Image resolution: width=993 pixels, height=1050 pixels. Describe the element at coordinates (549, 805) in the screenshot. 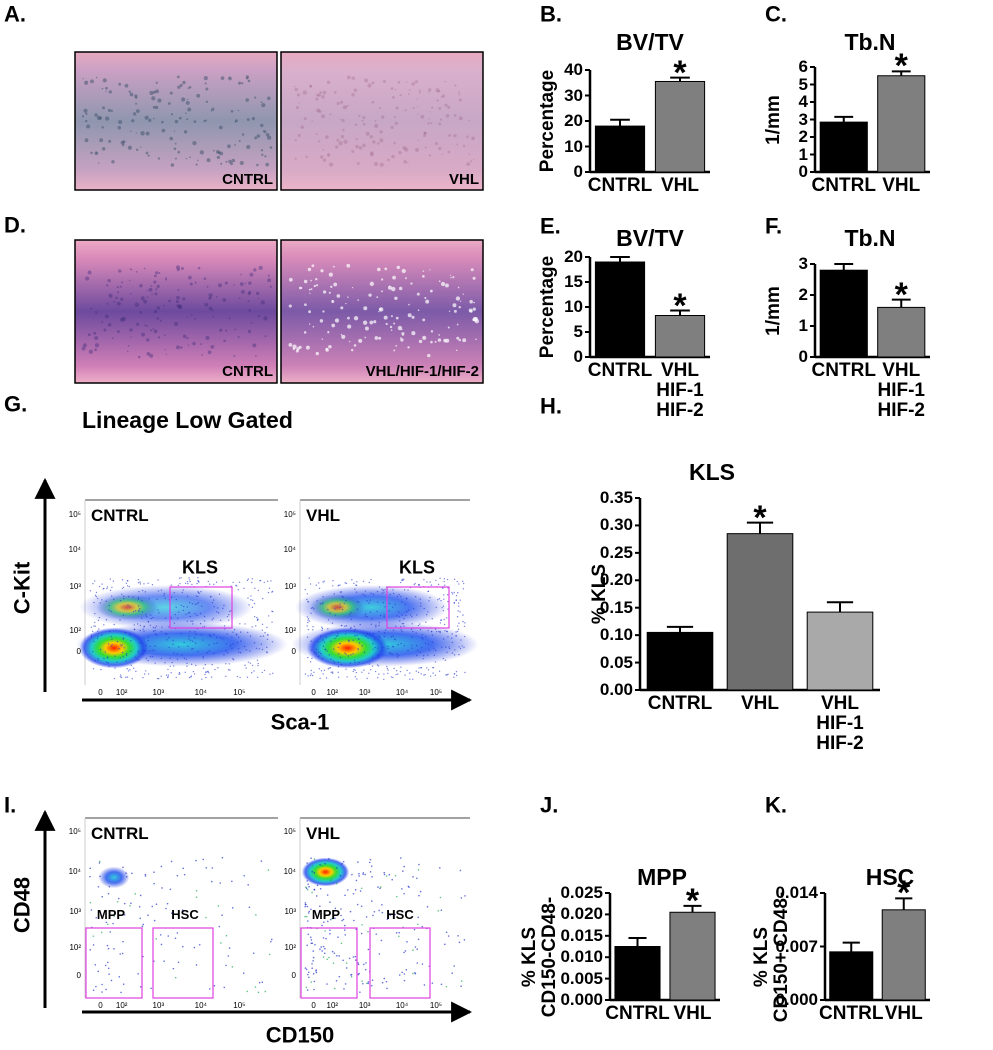

I see `panel-label: J.` at that location.